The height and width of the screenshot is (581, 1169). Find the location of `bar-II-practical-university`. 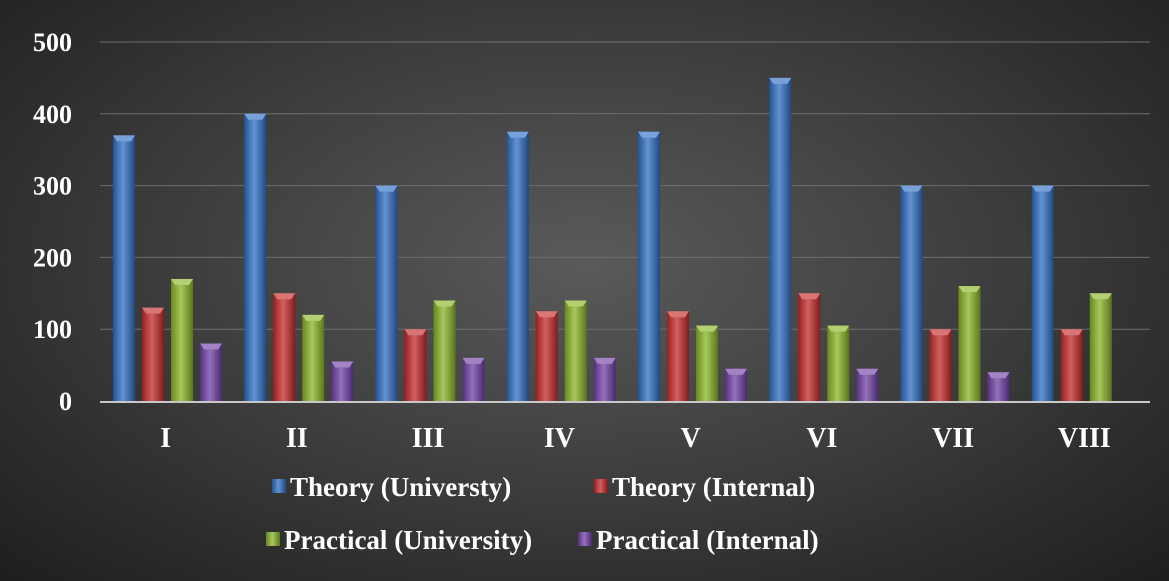

bar-II-practical-university is located at coordinates (313, 357).